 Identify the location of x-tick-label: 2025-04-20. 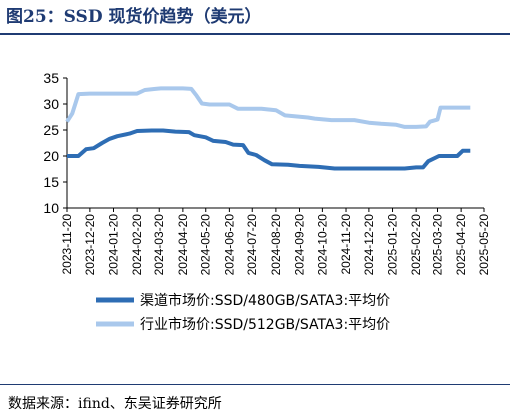
(461, 245).